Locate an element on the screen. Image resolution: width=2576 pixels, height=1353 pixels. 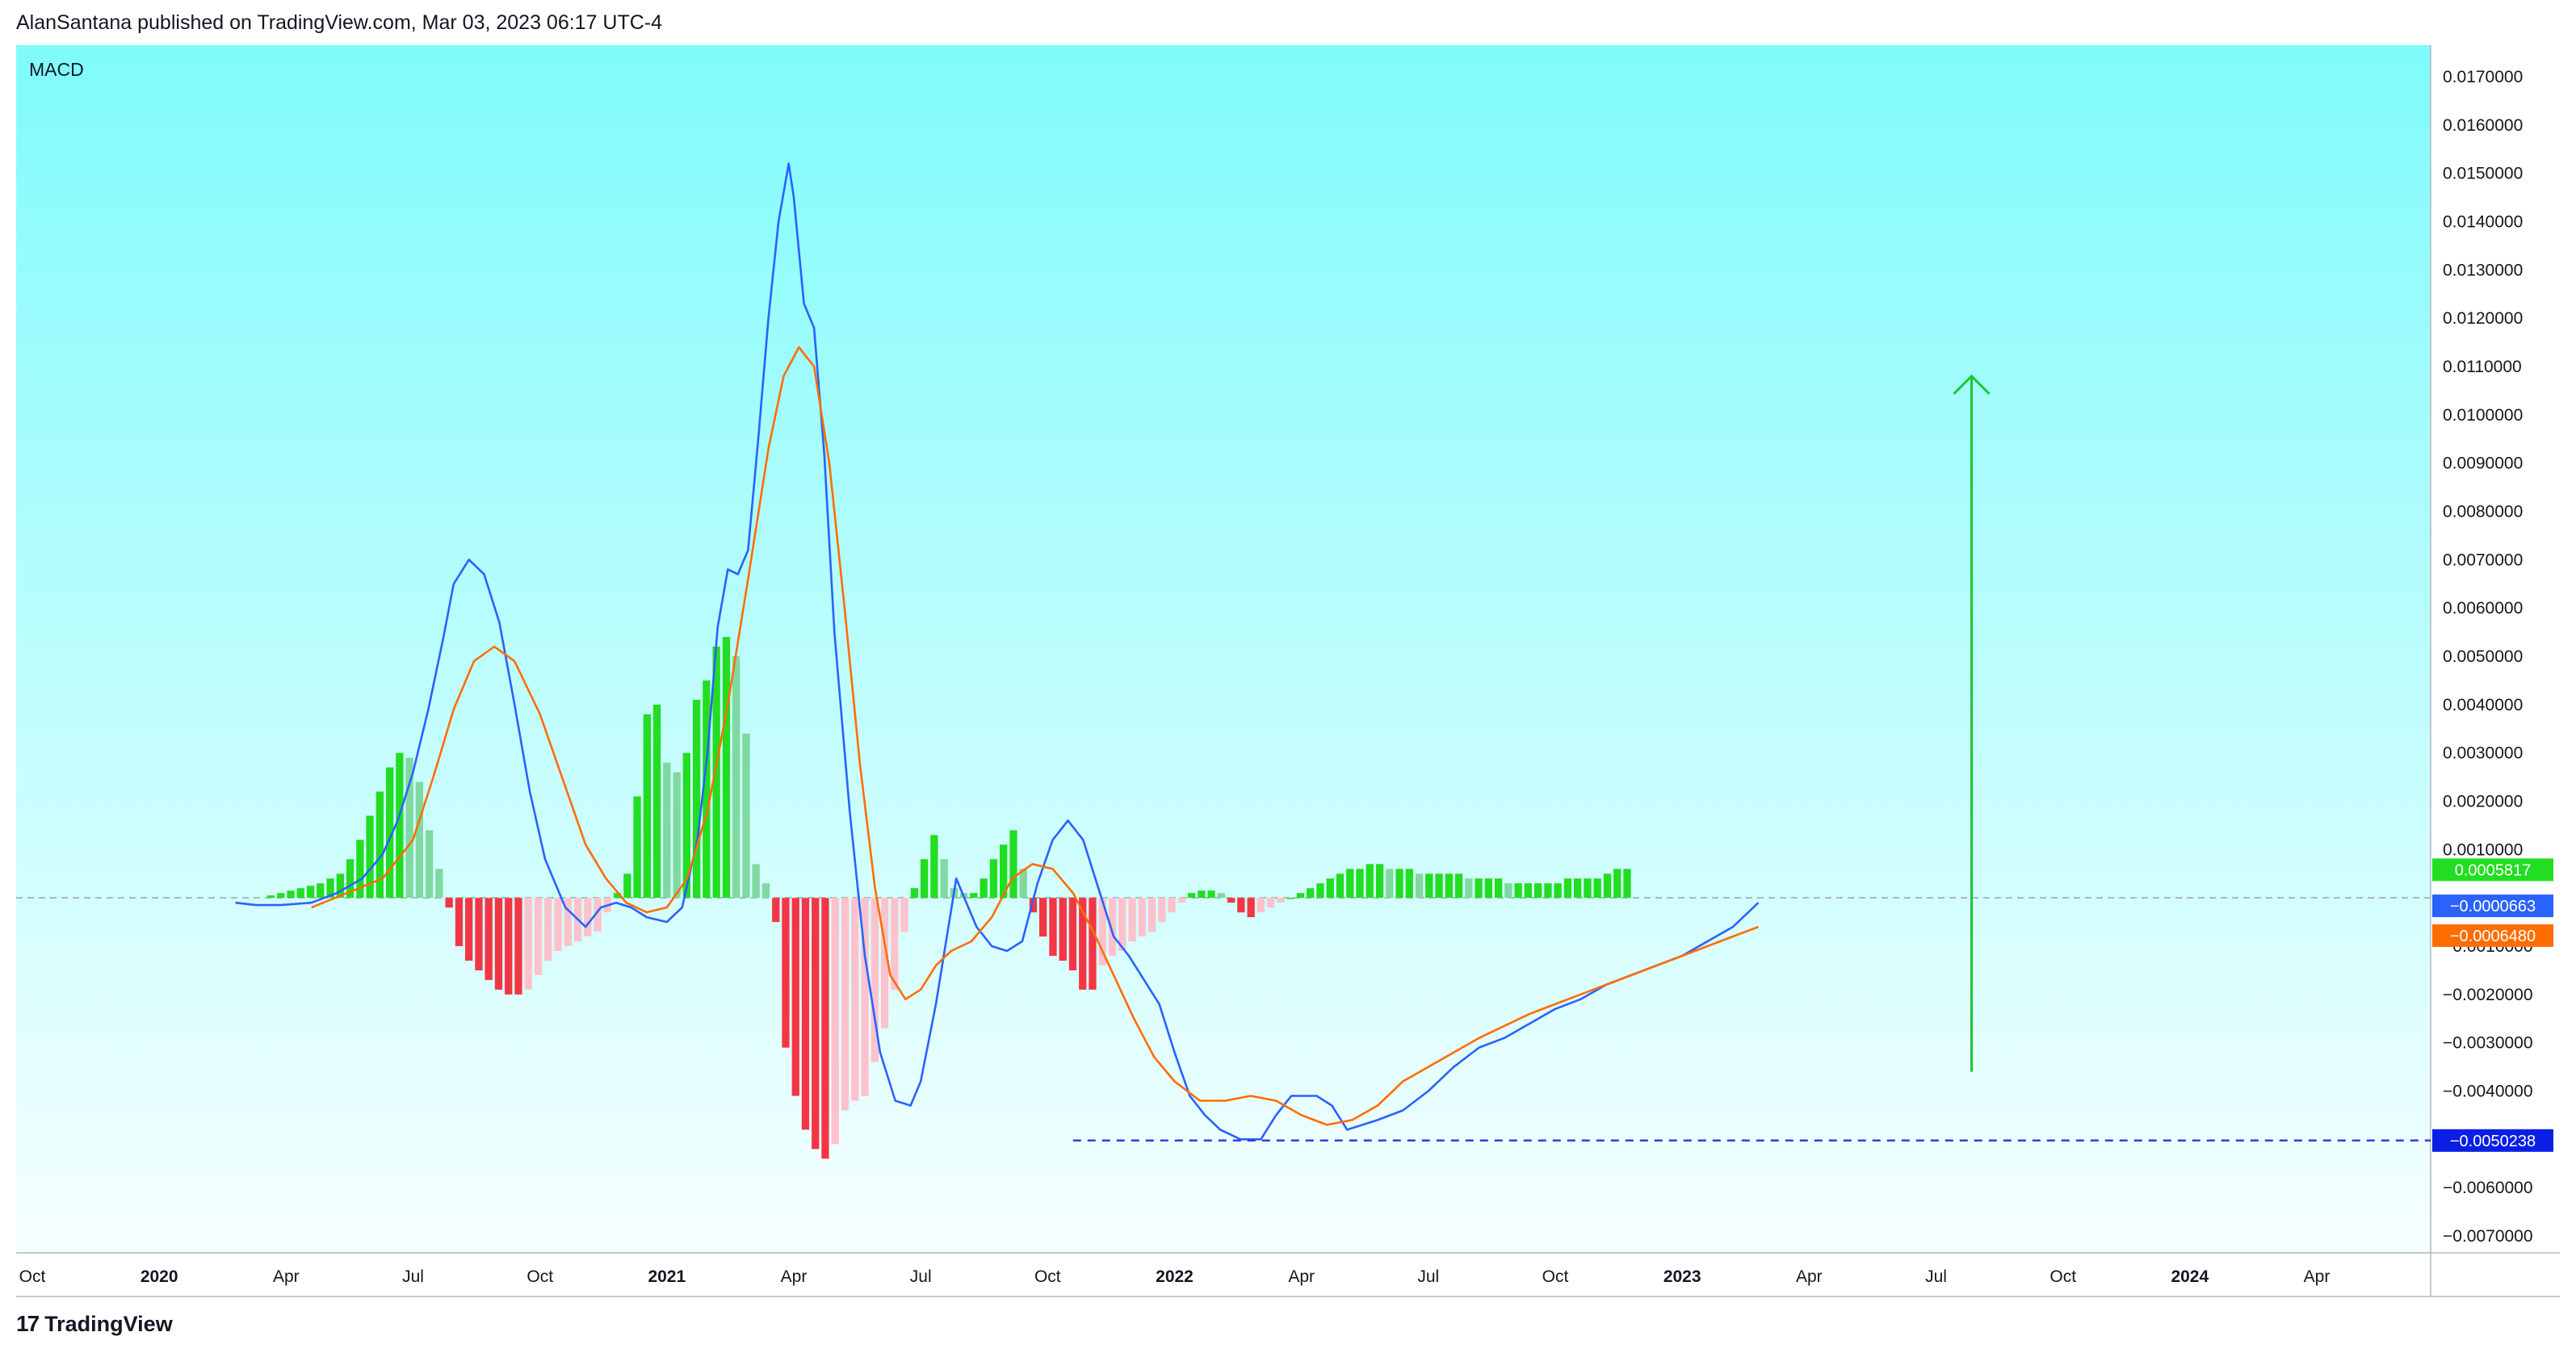
y-tick-label: 0.0140000 is located at coordinates (2483, 222).